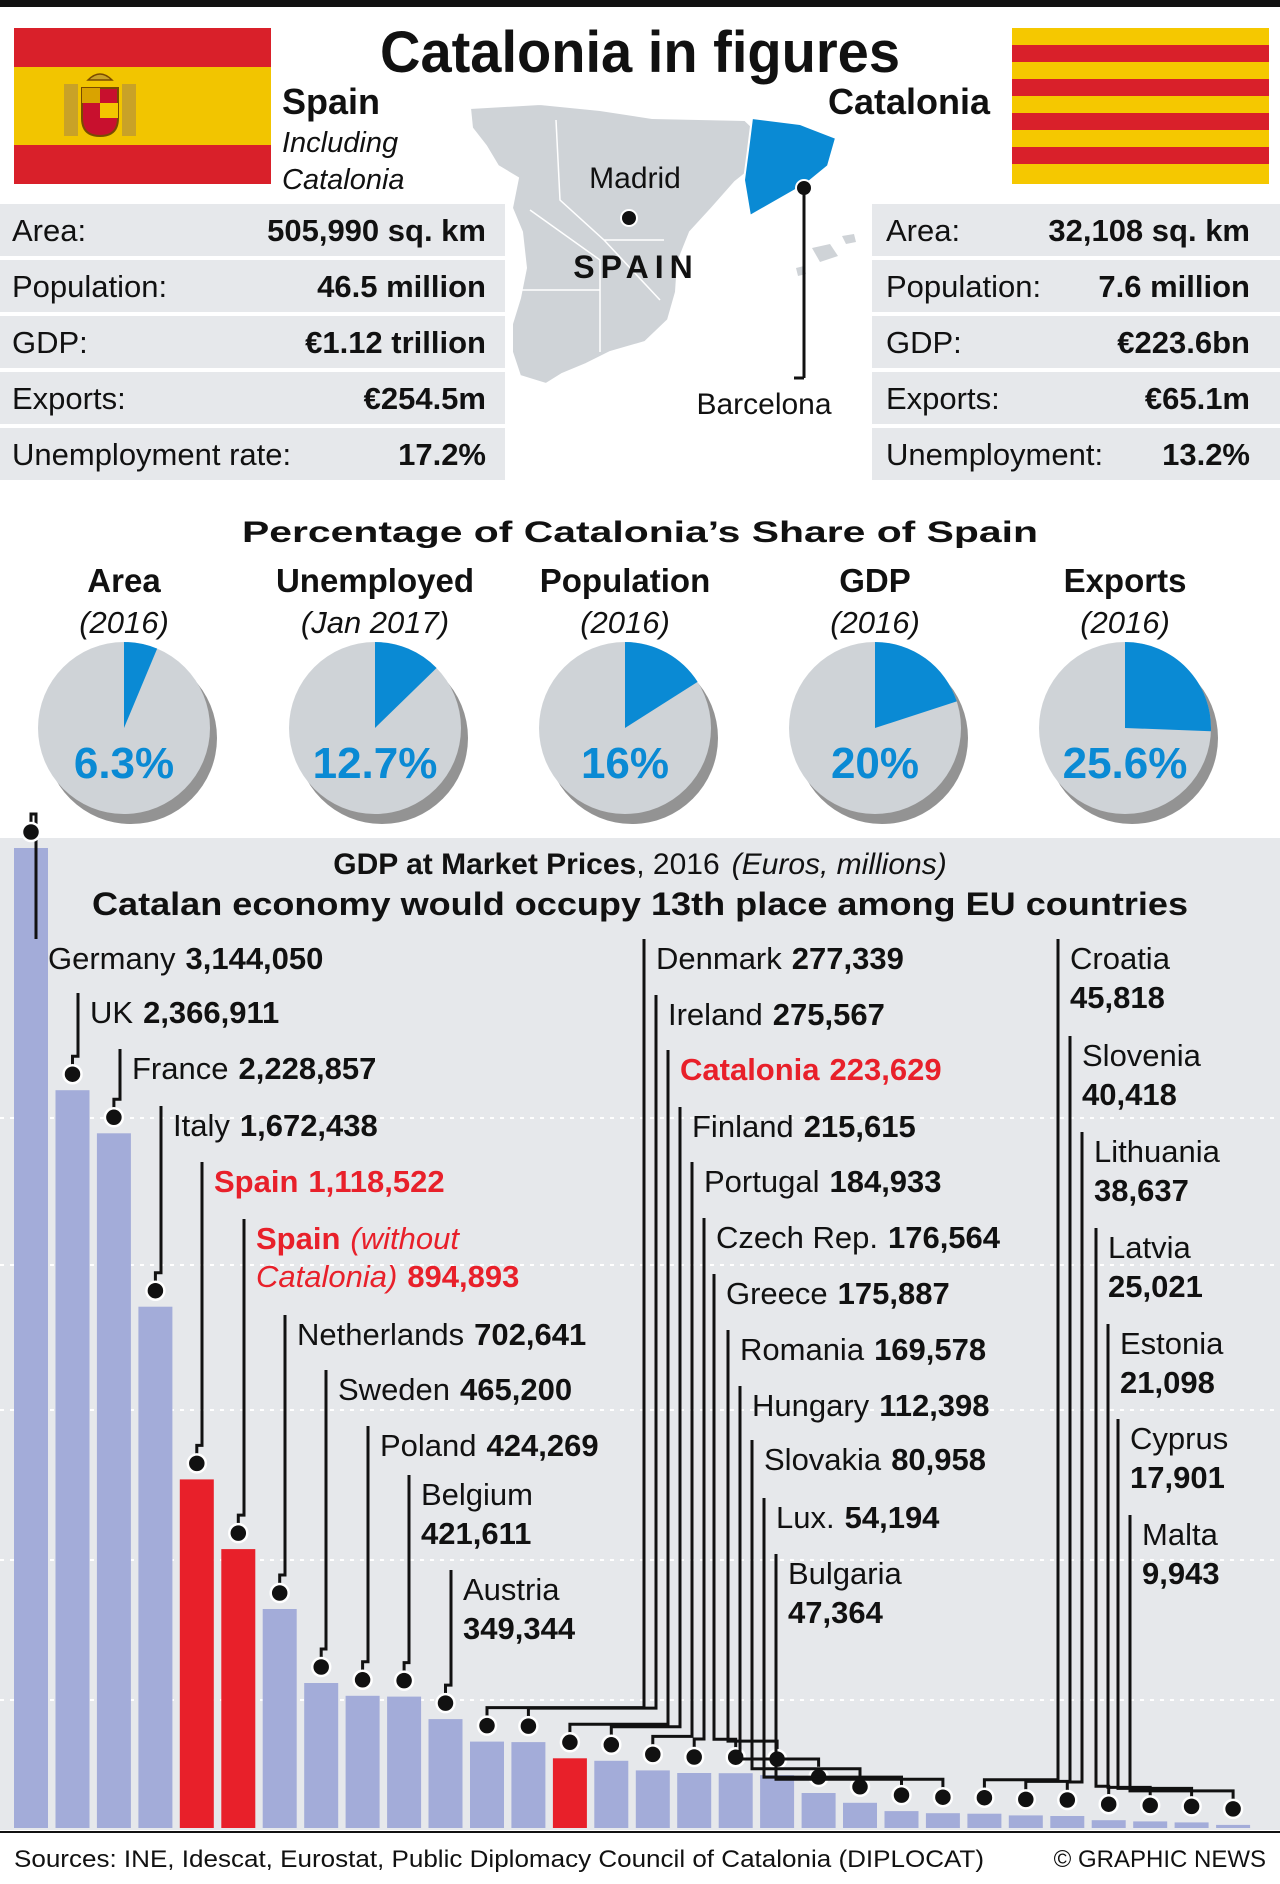 This screenshot has height=1884, width=1280. What do you see at coordinates (69, 398) in the screenshot?
I see `stat-label: Exports:` at bounding box center [69, 398].